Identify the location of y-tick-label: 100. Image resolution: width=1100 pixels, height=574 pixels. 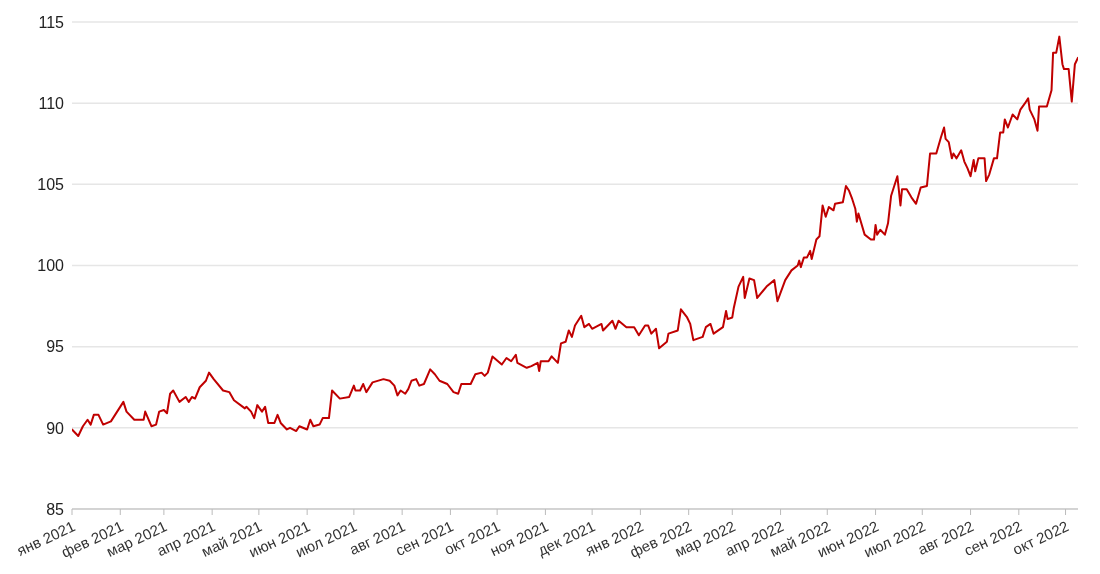
(51, 266).